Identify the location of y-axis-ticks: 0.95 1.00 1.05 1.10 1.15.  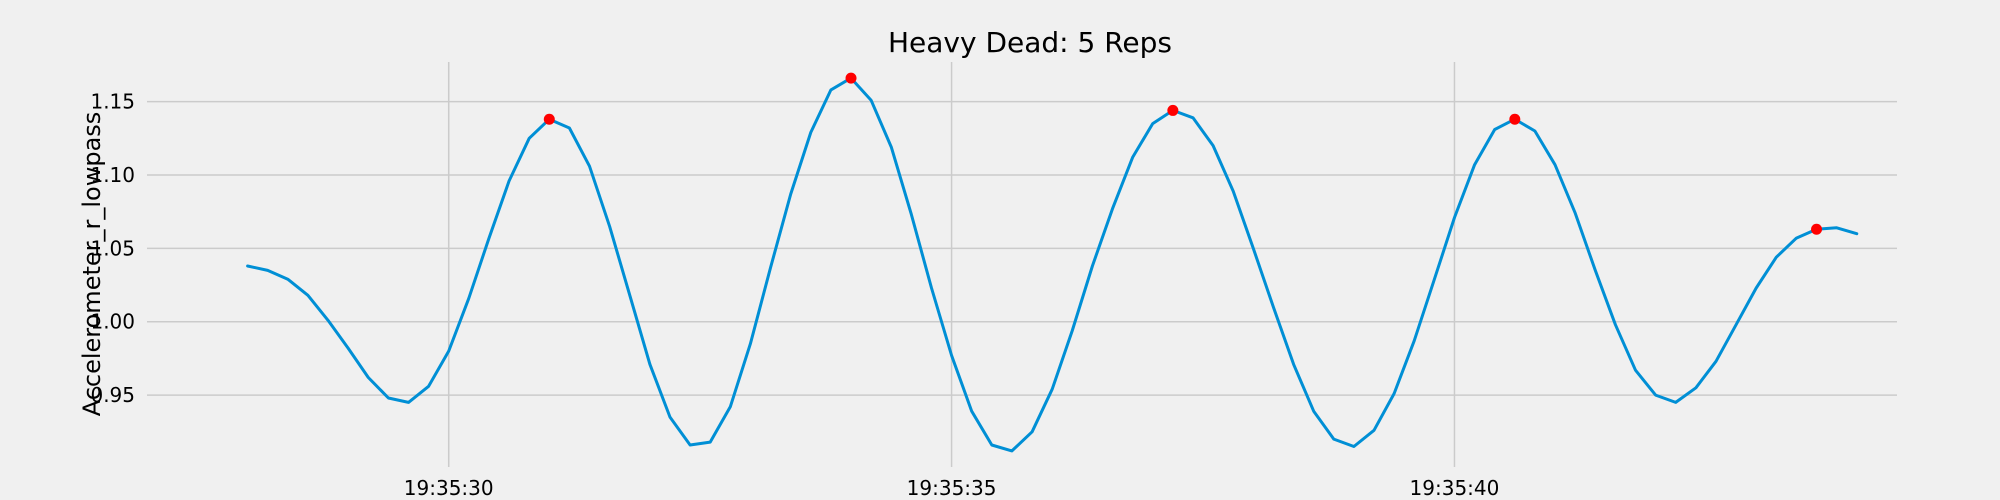
(112, 248).